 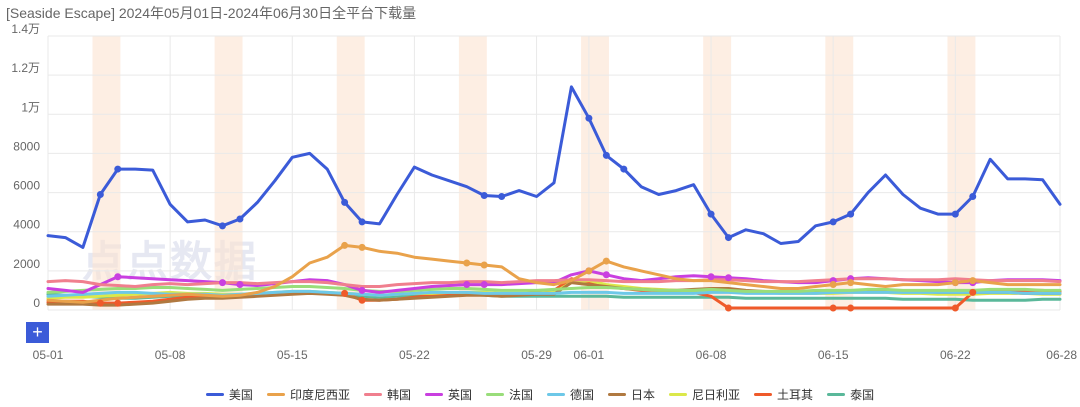 I want to click on y-tick-label: 1万, so click(x=30, y=107).